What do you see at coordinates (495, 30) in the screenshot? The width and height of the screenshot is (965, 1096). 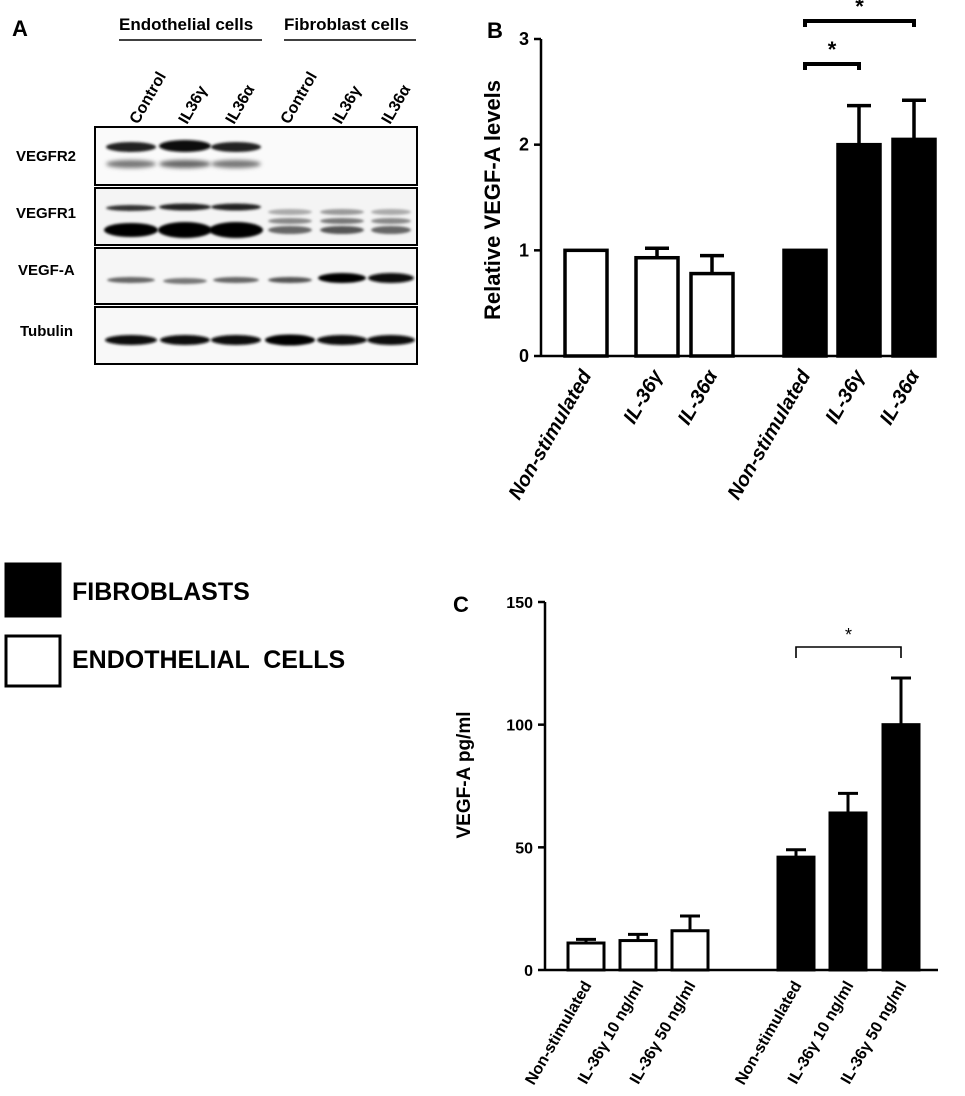 I see `panel-b-letter: B` at bounding box center [495, 30].